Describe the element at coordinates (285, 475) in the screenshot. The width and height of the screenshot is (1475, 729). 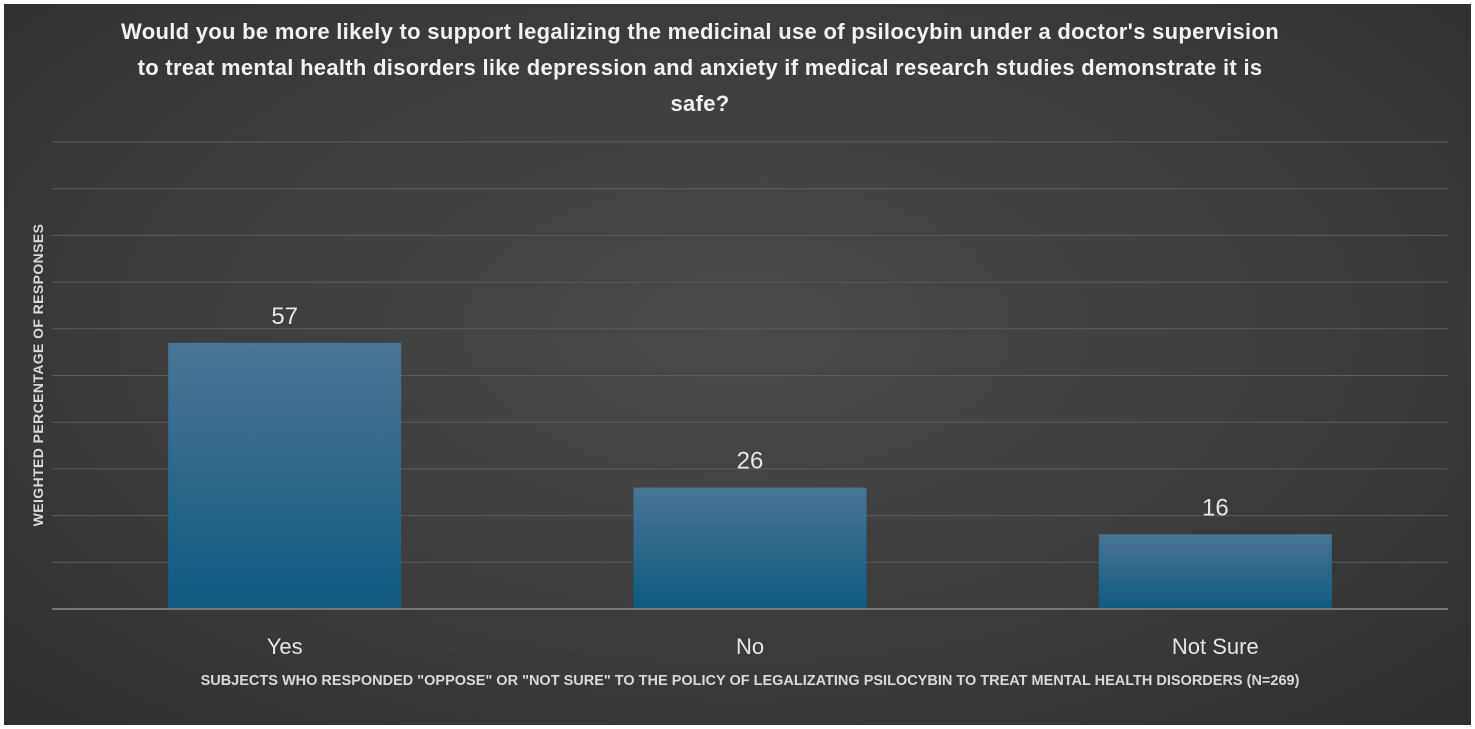
I see `bar-yes` at that location.